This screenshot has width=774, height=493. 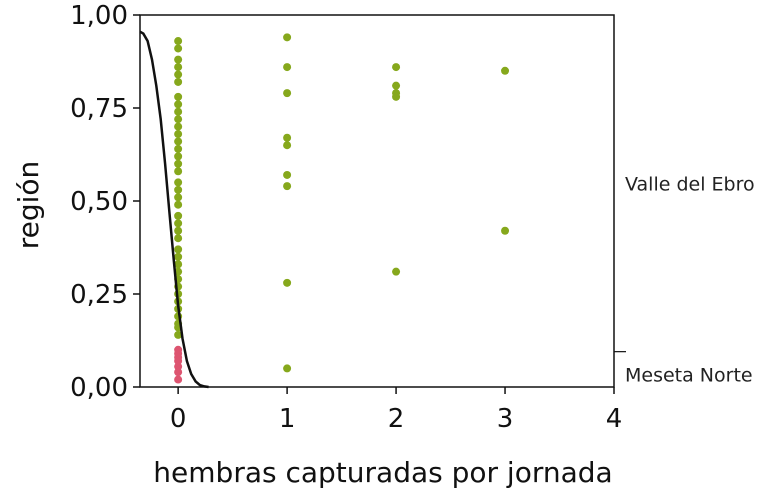 I want to click on y-tick-label: 0,75, so click(x=99, y=109).